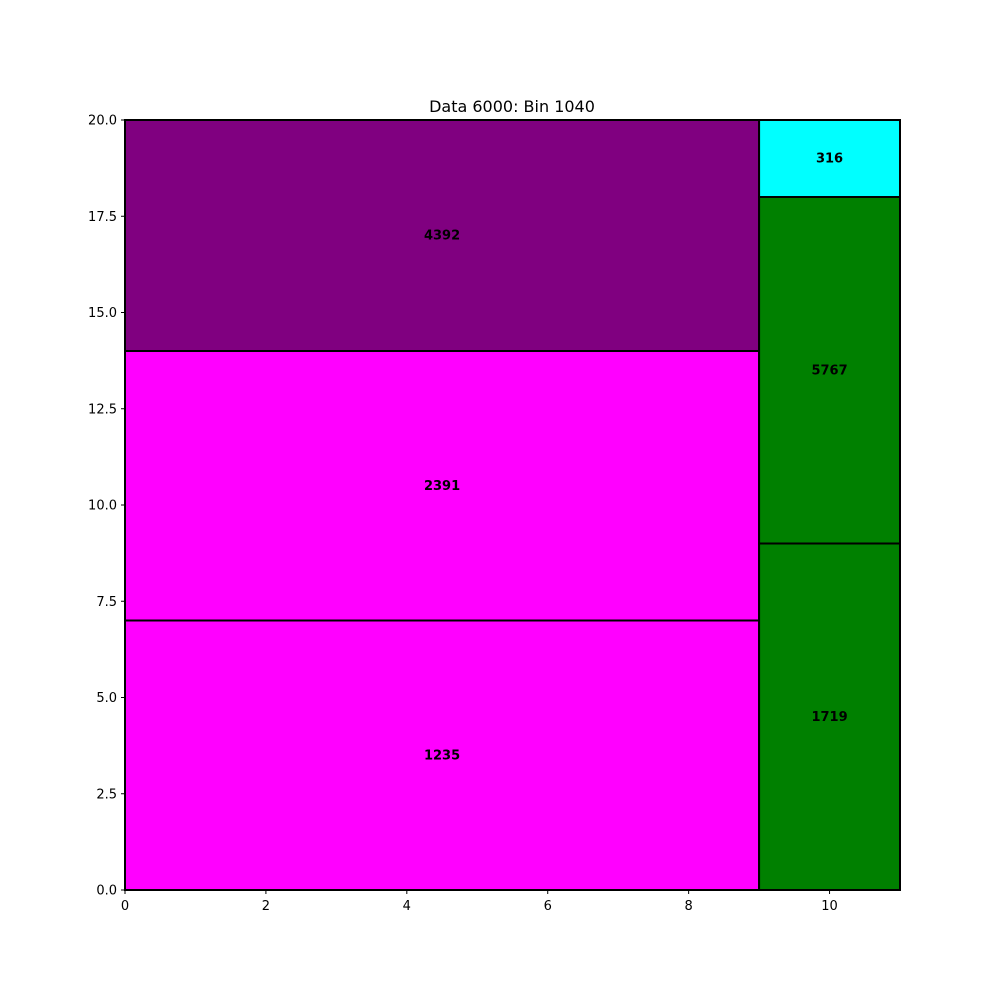 The image size is (1000, 1000). Describe the element at coordinates (479, 902) in the screenshot. I see `x-axis: 0 2 4 6 8 10` at that location.